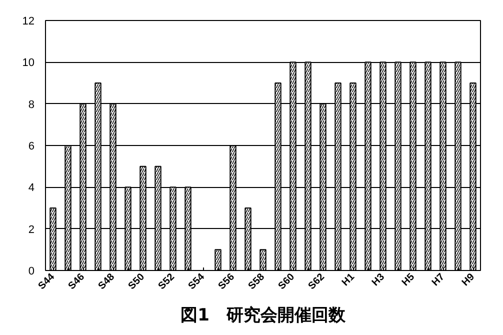  I want to click on x-tick-label: S60, so click(287, 281).